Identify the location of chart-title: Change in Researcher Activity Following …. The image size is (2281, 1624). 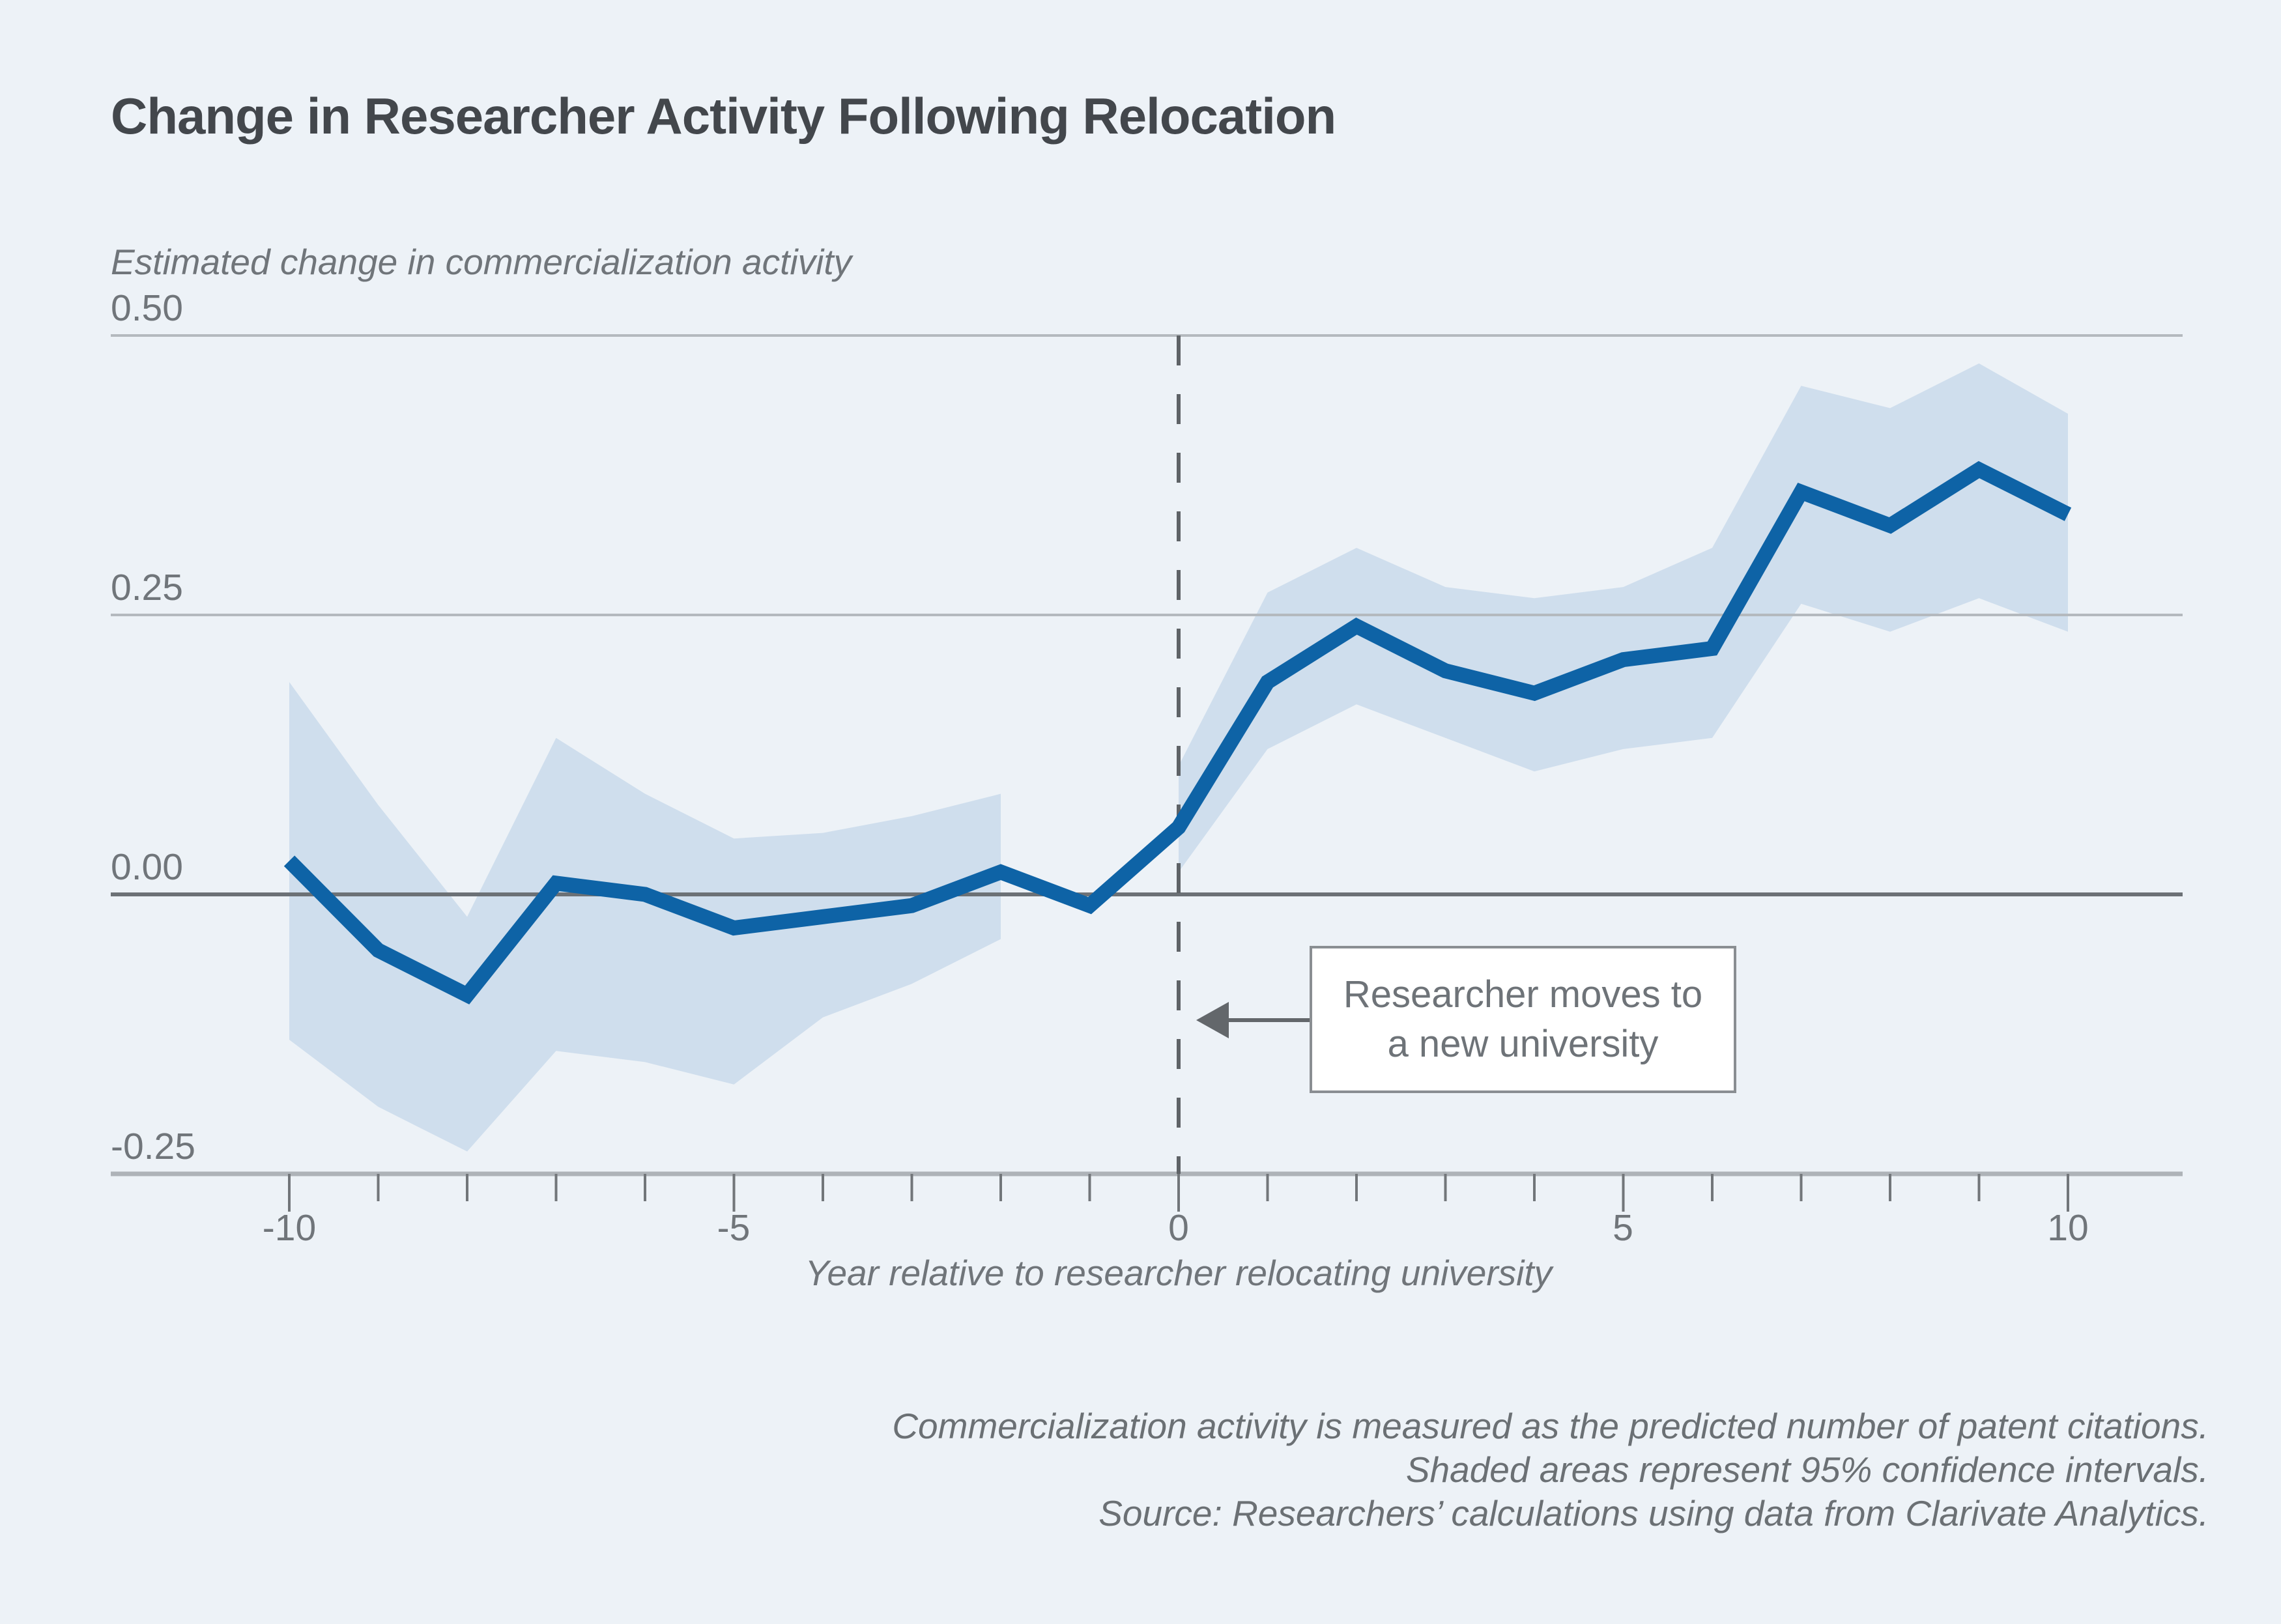
(723, 116).